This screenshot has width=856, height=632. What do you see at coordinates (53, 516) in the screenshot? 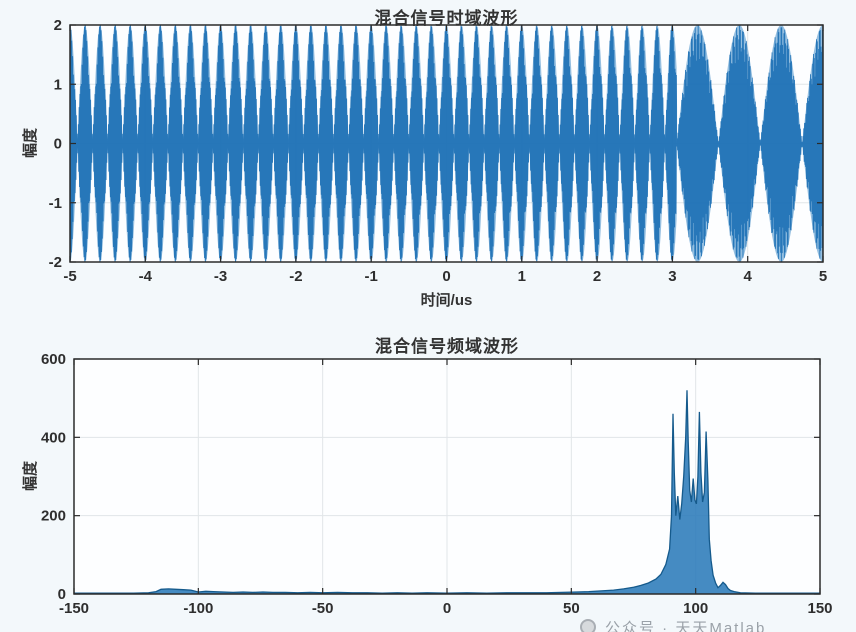
I see `svg-text: 200` at bounding box center [53, 516].